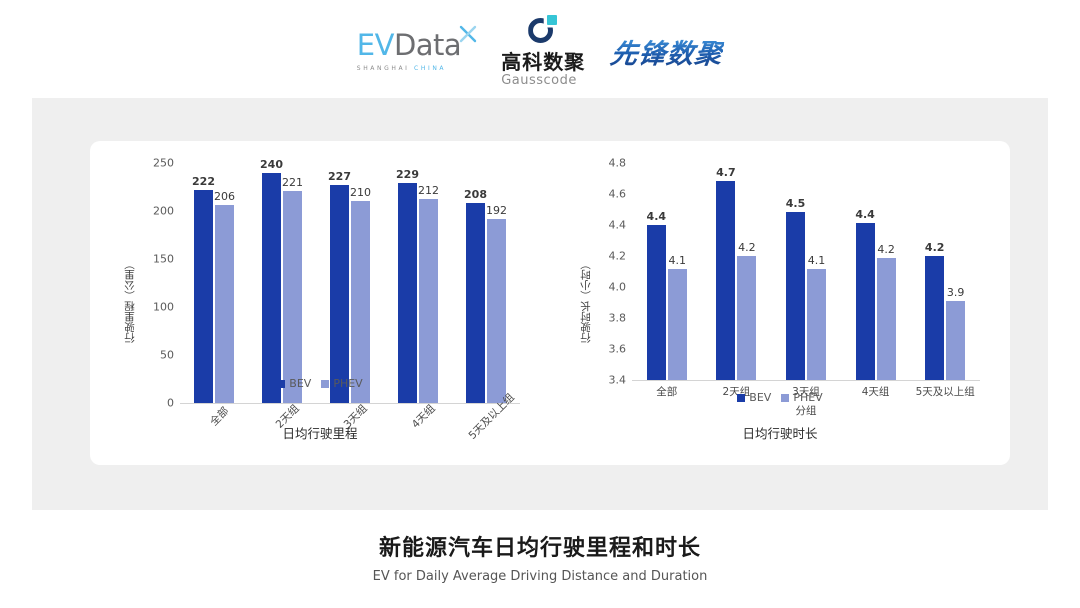 Image resolution: width=1080 pixels, height=608 pixels. Describe the element at coordinates (617, 163) in the screenshot. I see `y-tick: 4.8` at that location.